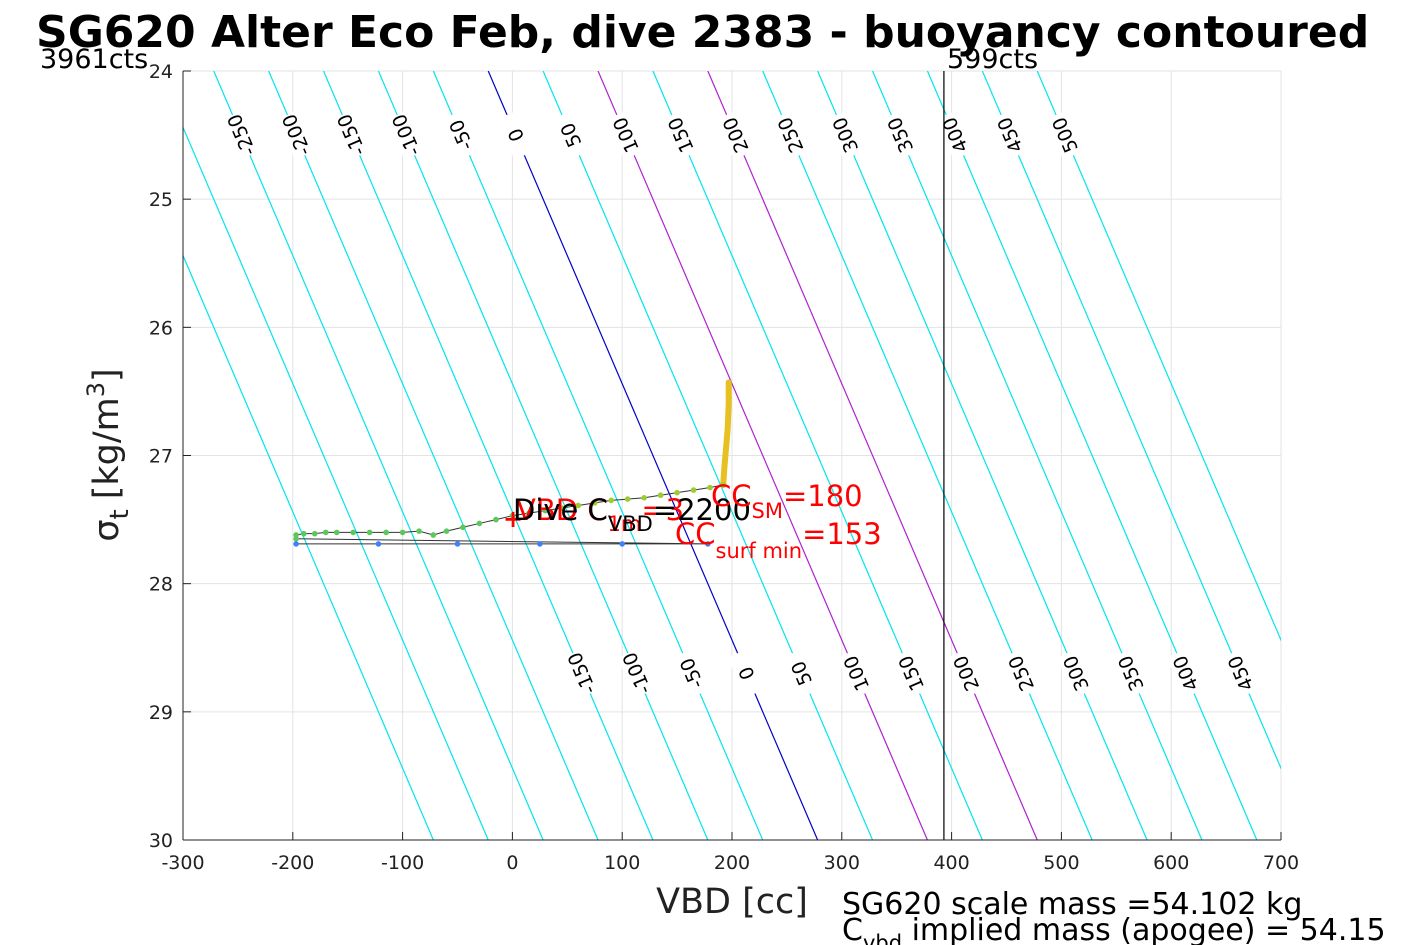 This screenshot has width=1417, height=945. I want to click on contour-line--350, so click(308, 547).